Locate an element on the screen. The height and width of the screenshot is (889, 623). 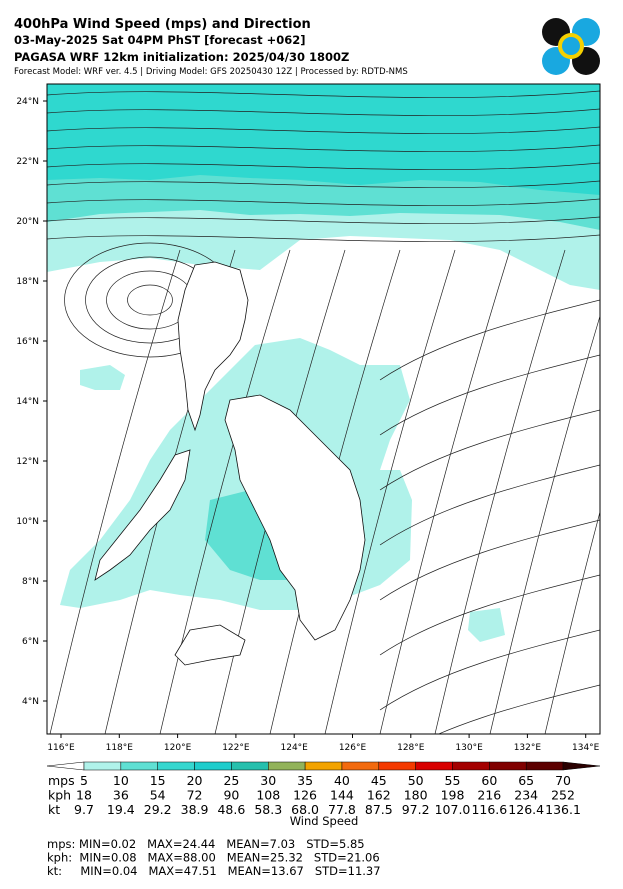
colorbar-value: 108 is located at coordinates (268, 795).